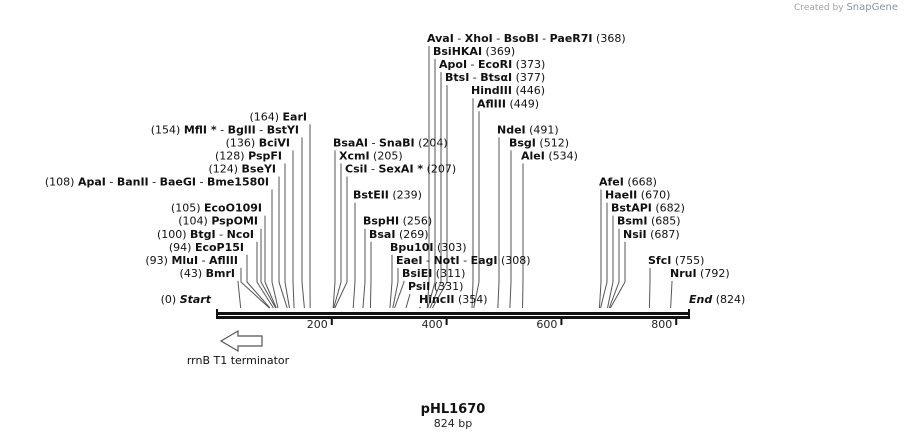 The image size is (906, 438). What do you see at coordinates (186, 299) in the screenshot?
I see `site-label-start: (0) Start` at bounding box center [186, 299].